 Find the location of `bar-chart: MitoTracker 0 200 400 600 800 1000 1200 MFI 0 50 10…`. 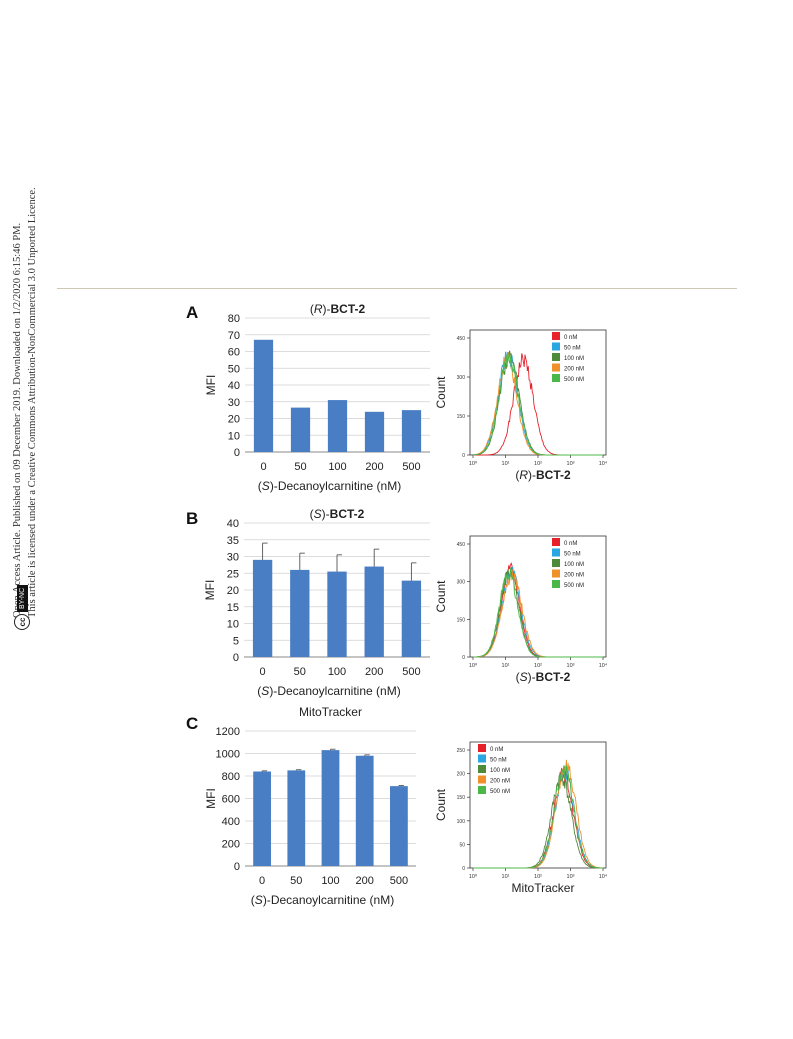

bar-chart: MitoTracker 0 200 400 600 800 1000 1200 MFI 0 50 10… is located at coordinates (310, 806).